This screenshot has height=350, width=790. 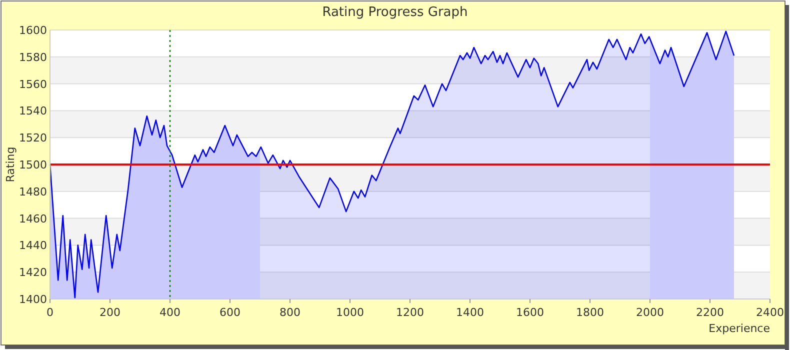 I want to click on y-tick-label: 1520, so click(x=33, y=138).